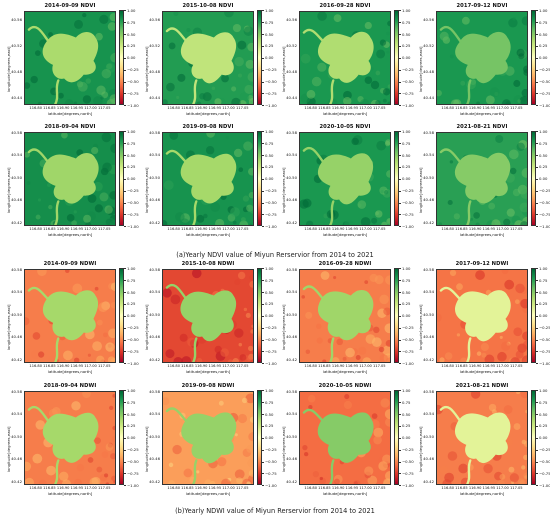 Image resolution: width=550 pixels, height=518 pixels. Describe the element at coordinates (543, 473) in the screenshot. I see `ndwi-colorbar-tick: −0.75` at that location.